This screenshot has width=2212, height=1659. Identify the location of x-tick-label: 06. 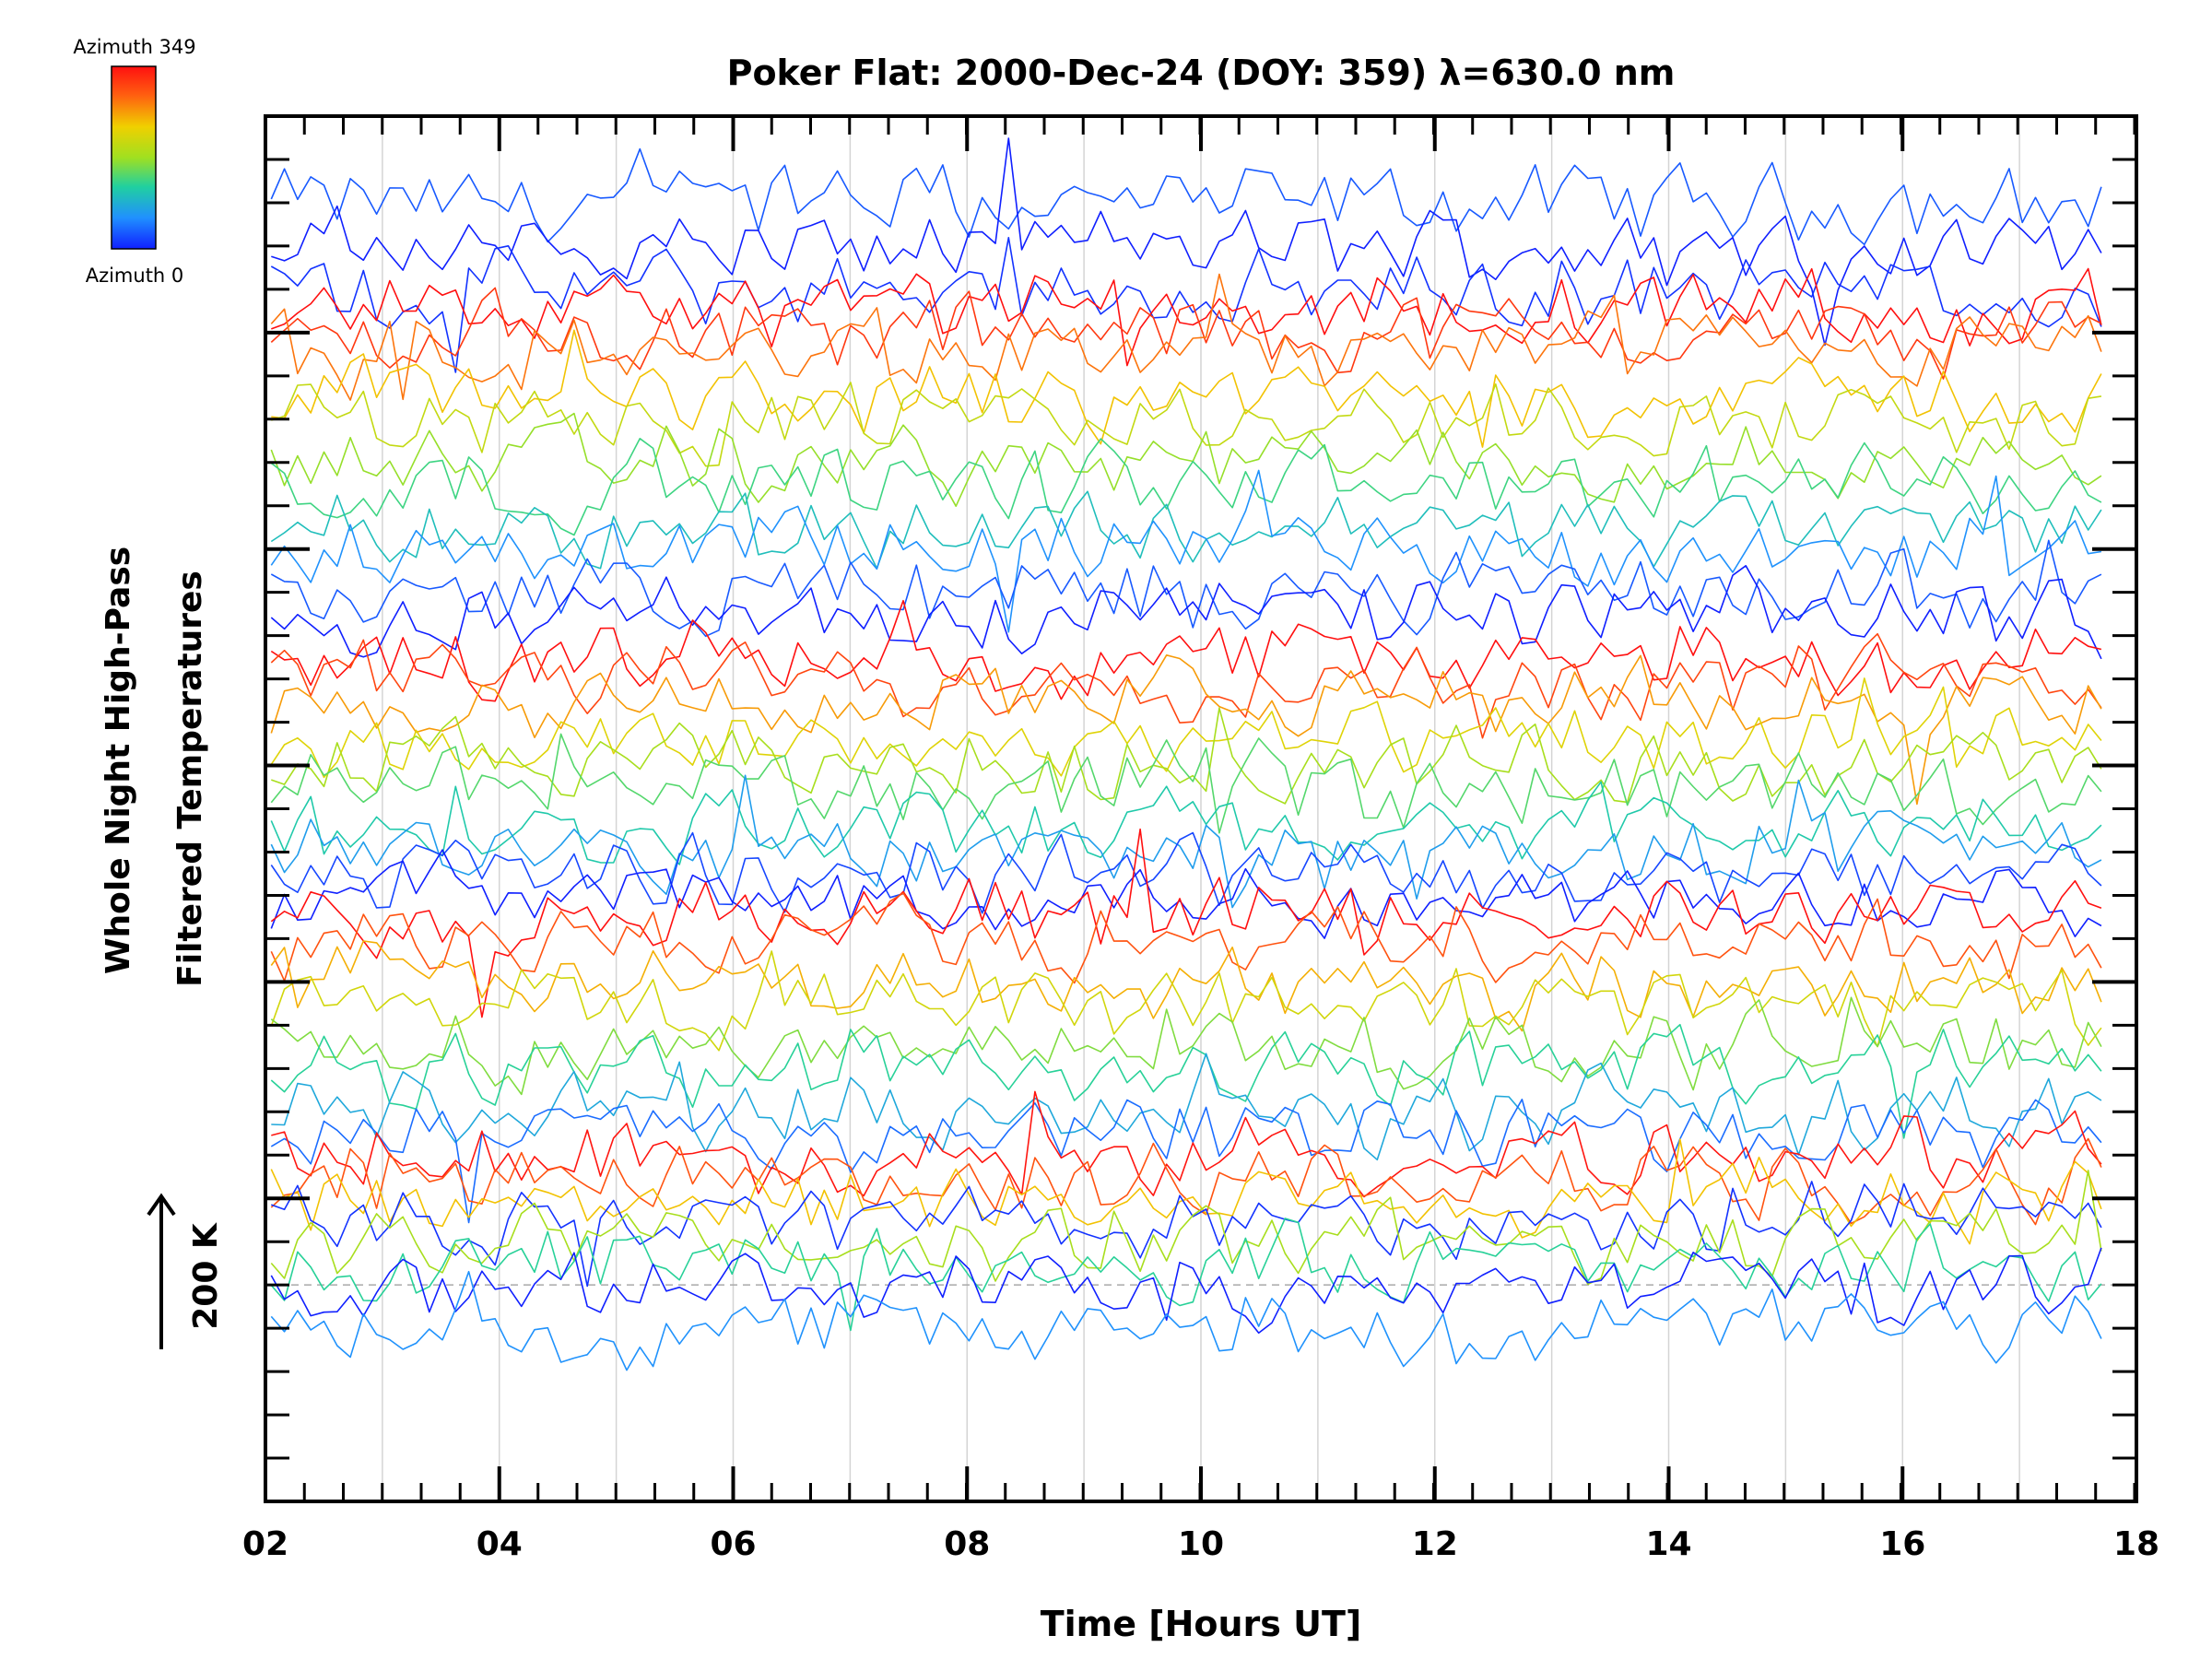
(733, 1544).